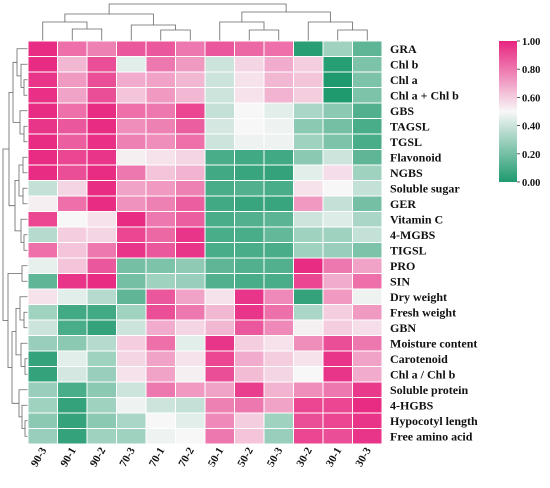 The height and width of the screenshot is (488, 550). Describe the element at coordinates (423, 312) in the screenshot. I see `row-label: Fresh weight` at that location.